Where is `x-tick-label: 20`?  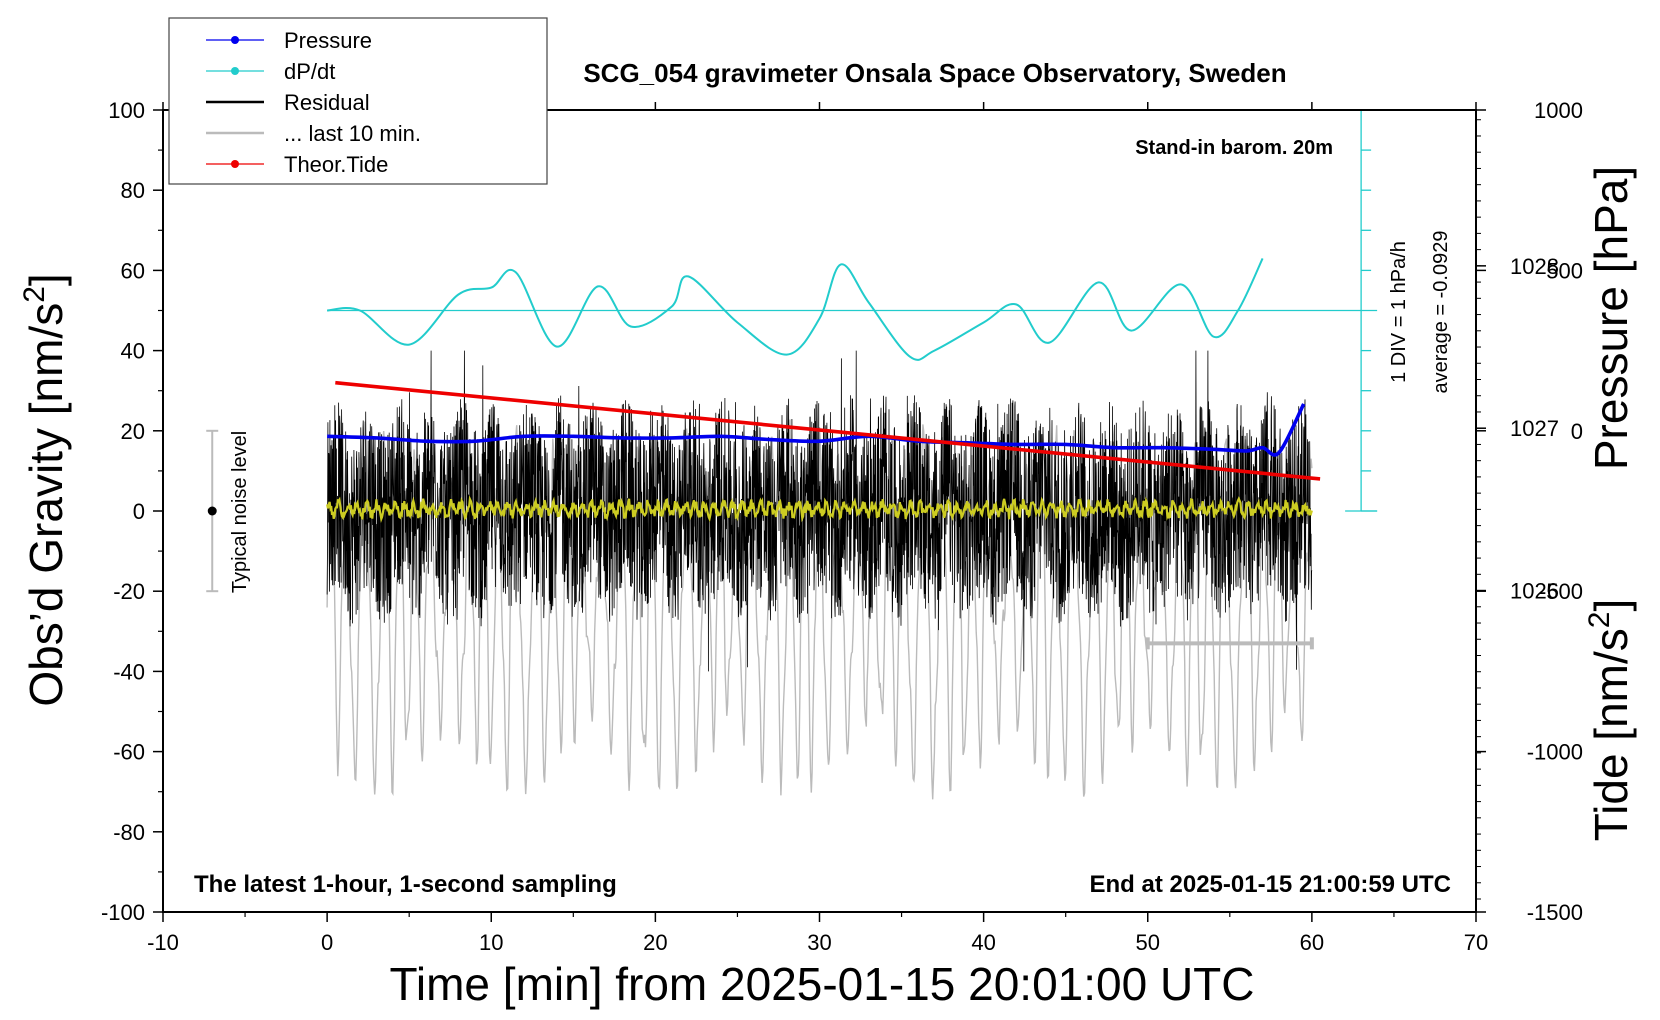
x-tick-label: 20 is located at coordinates (655, 942).